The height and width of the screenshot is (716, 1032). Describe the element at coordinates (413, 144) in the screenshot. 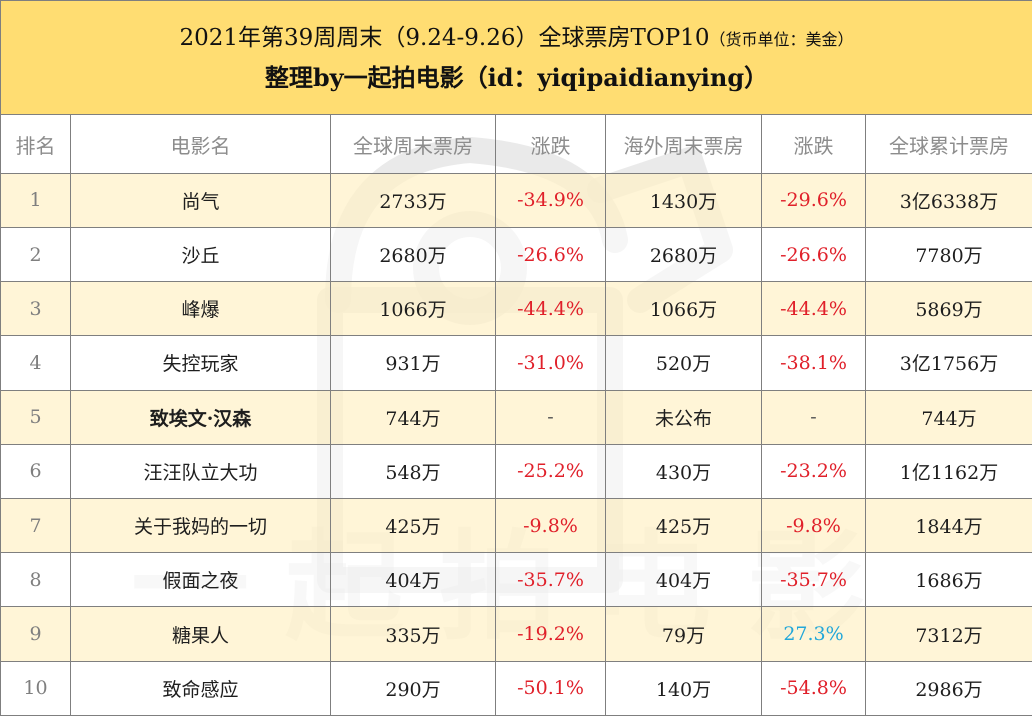

I see `header-global-weekend: 全球周末票房` at that location.